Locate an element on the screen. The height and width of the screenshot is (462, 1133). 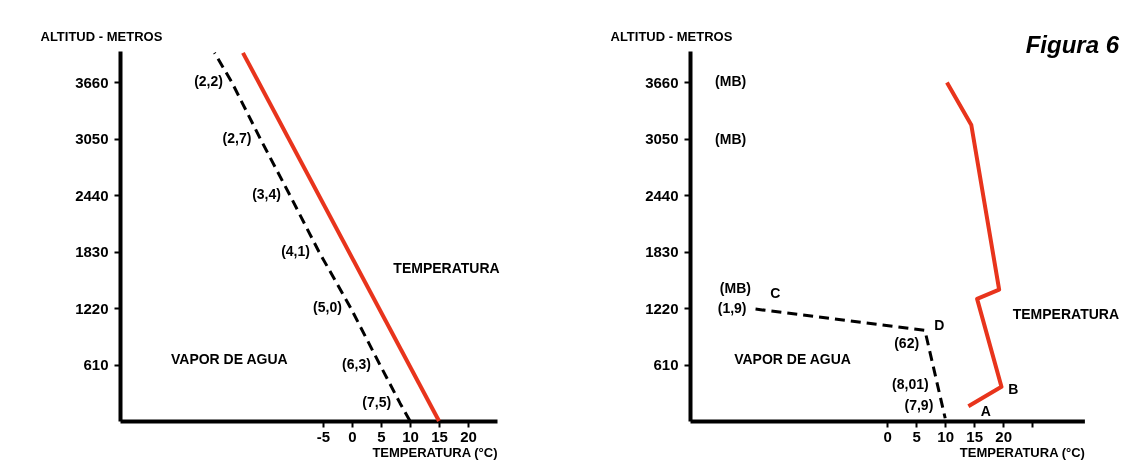
annotation: (7,5) is located at coordinates (377, 402).